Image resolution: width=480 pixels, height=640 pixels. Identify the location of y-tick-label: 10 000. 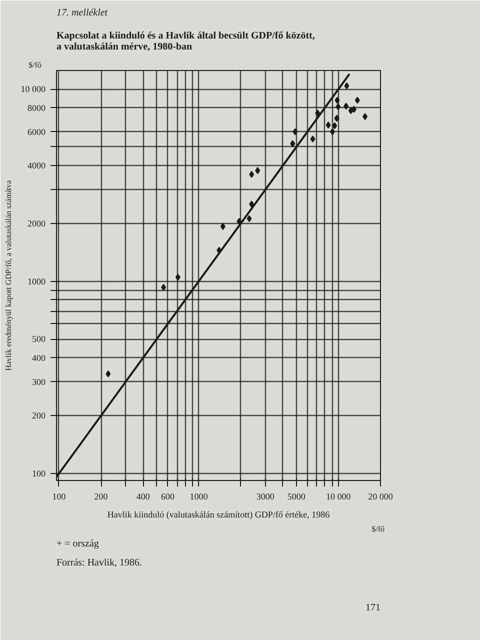
(33, 89).